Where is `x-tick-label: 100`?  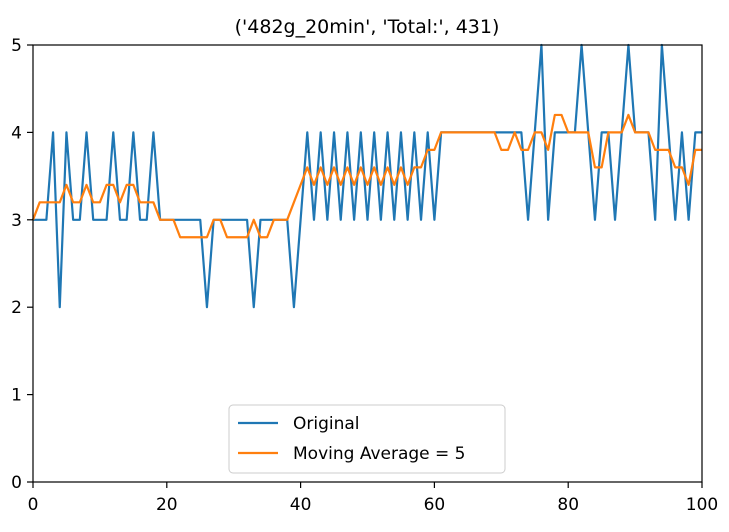
x-tick-label: 100 is located at coordinates (702, 505).